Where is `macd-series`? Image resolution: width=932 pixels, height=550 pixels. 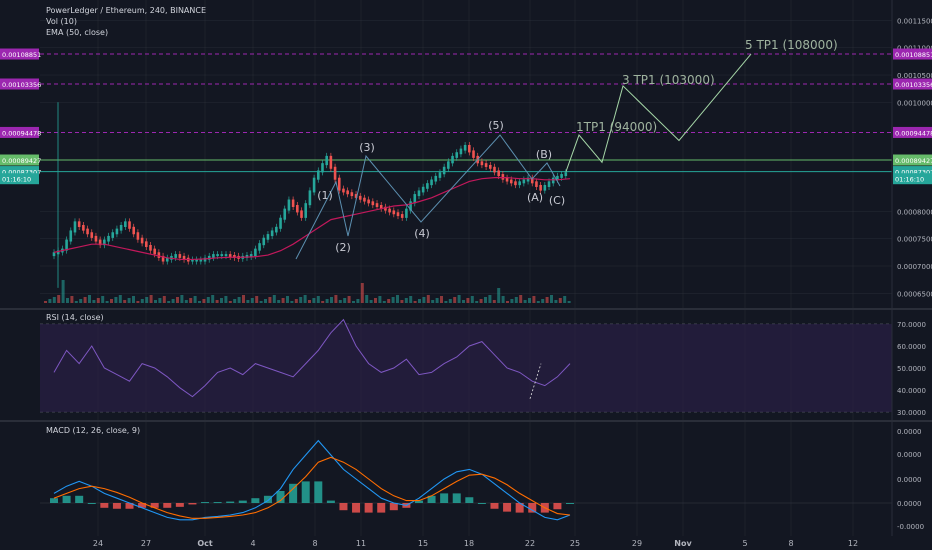 macd-series is located at coordinates (466, 480).